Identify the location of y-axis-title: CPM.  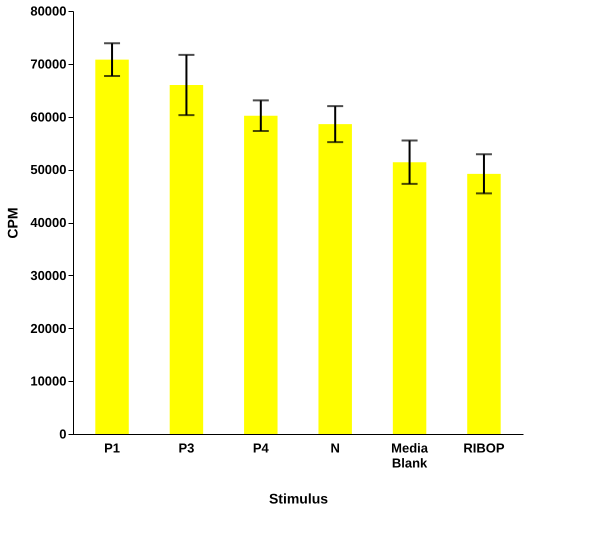
(12, 223).